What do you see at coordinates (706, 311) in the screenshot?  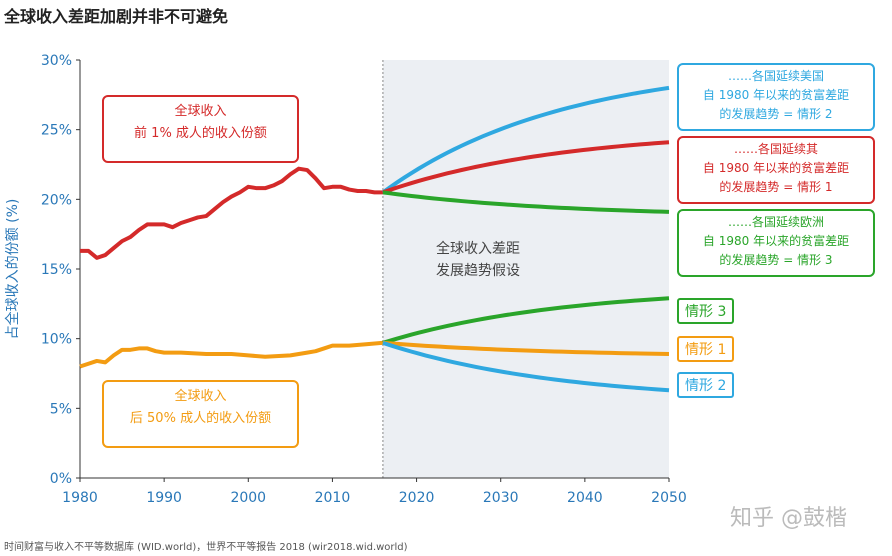 I see `scenario-tag-3: 情形 3` at bounding box center [706, 311].